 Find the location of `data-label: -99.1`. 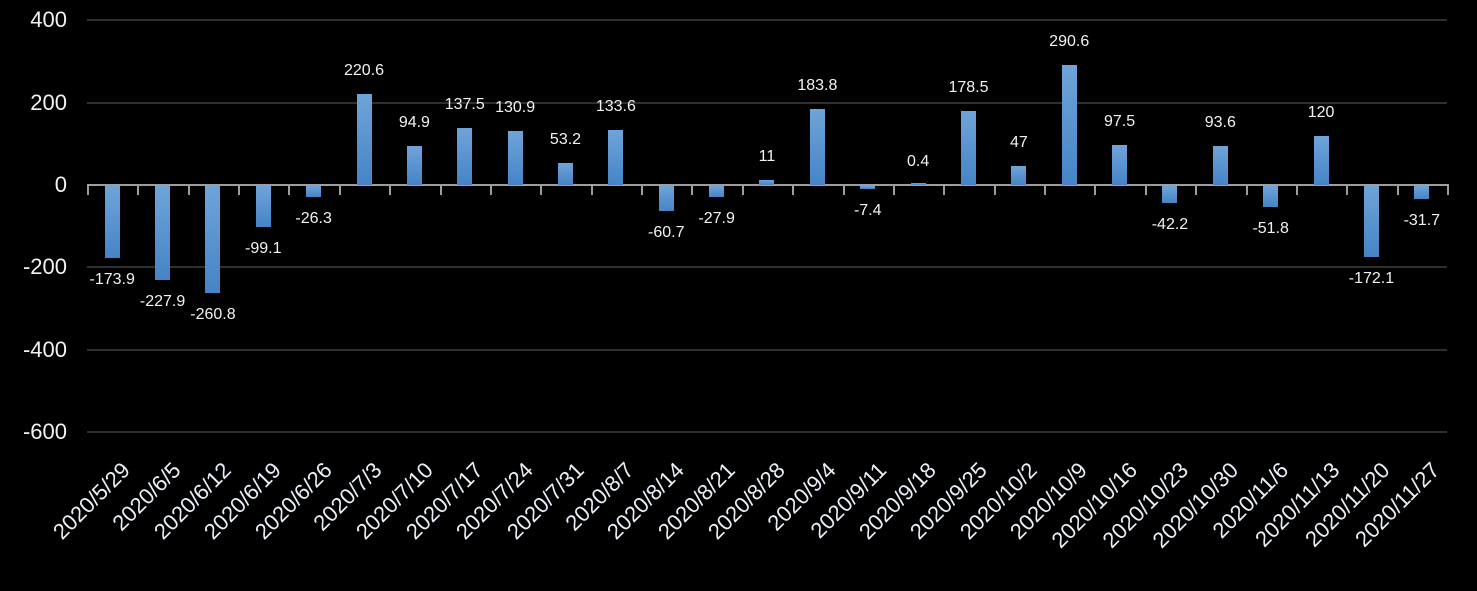

data-label: -99.1 is located at coordinates (263, 248).